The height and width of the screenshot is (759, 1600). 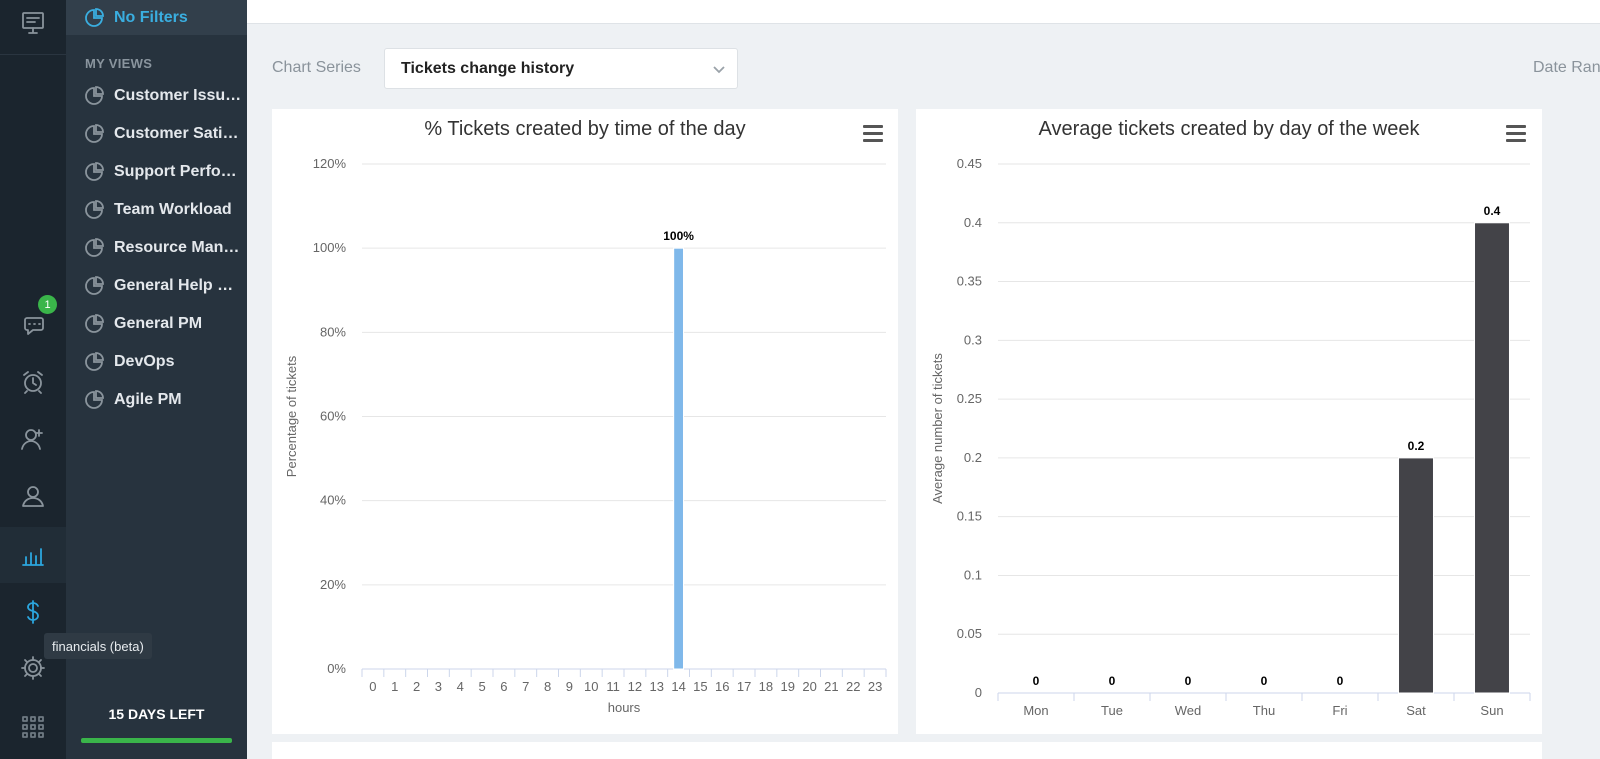 I want to click on x-tick-label: Wed, so click(x=1188, y=710).